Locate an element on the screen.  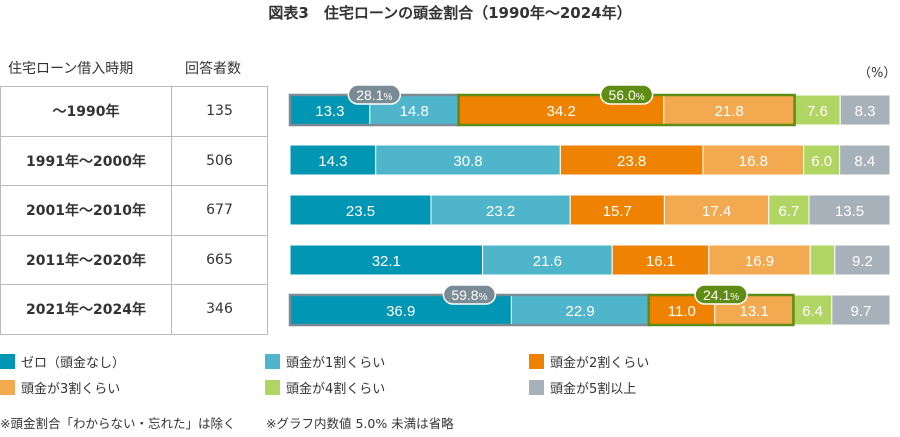
data-label: 6.4 is located at coordinates (812, 311).